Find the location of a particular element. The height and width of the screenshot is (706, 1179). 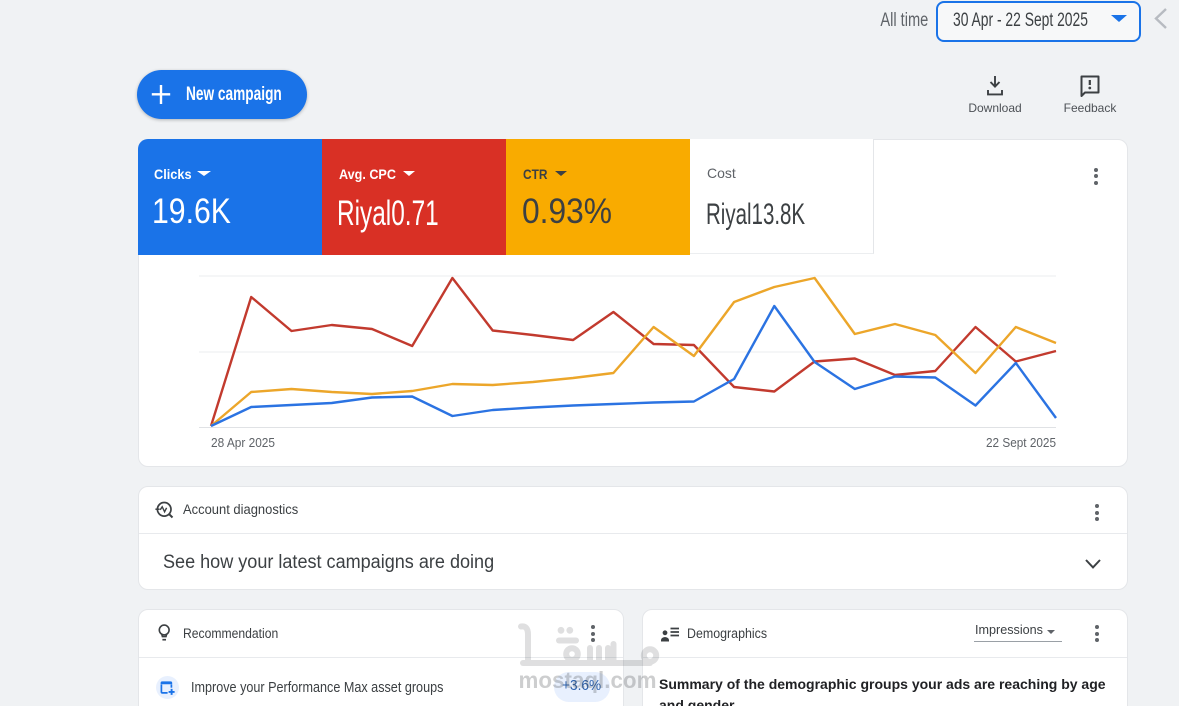

svg-text: mostaql.com is located at coordinates (588, 680).